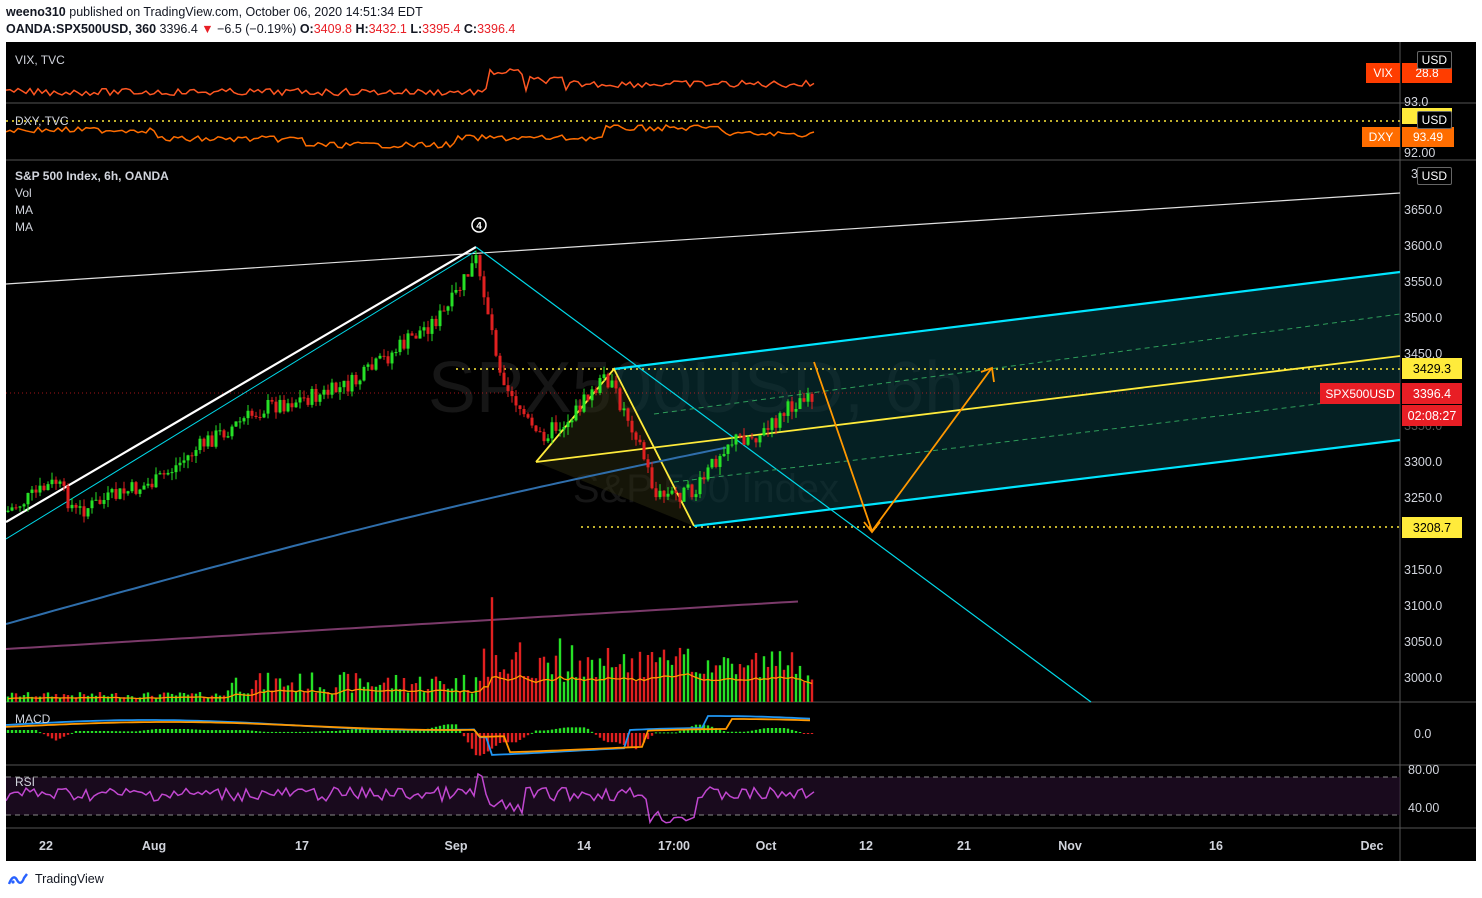 Image resolution: width=1482 pixels, height=898 pixels. Describe the element at coordinates (1382, 73) in the screenshot. I see `vix-badge: VIX` at that location.